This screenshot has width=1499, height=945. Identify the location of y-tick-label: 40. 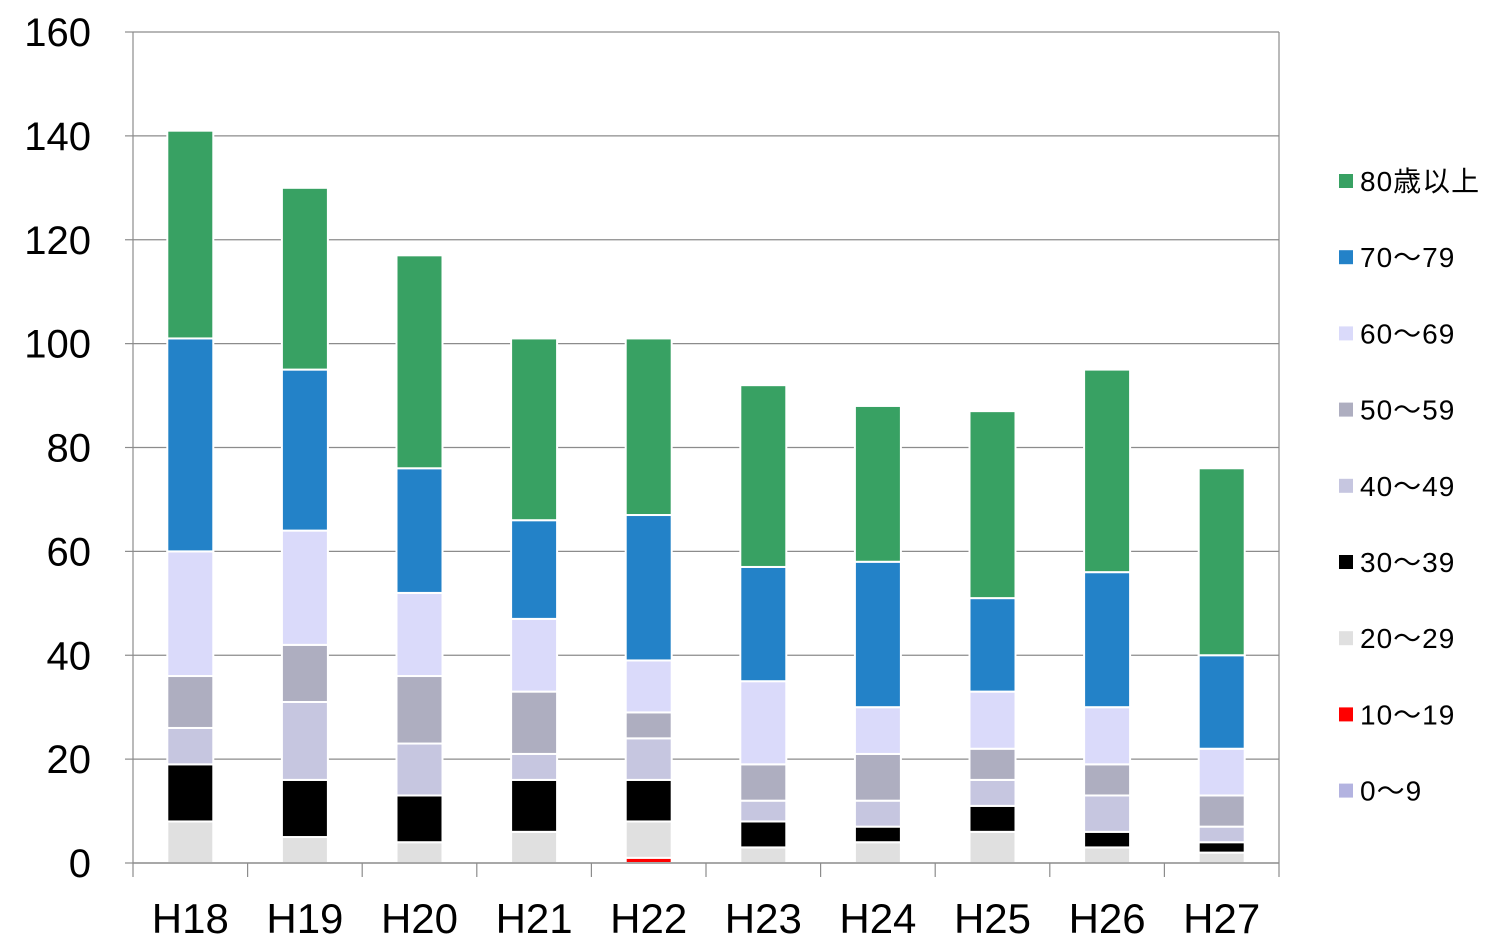
(69, 656).